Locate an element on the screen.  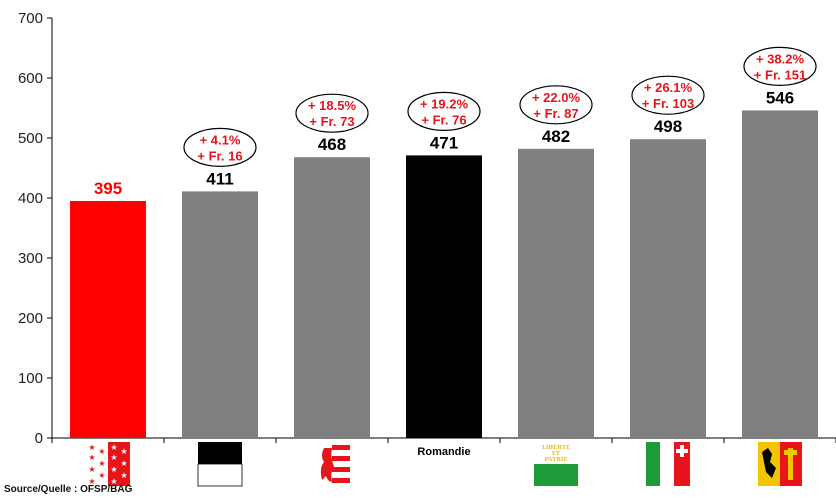
value-label: 546 is located at coordinates (780, 97).